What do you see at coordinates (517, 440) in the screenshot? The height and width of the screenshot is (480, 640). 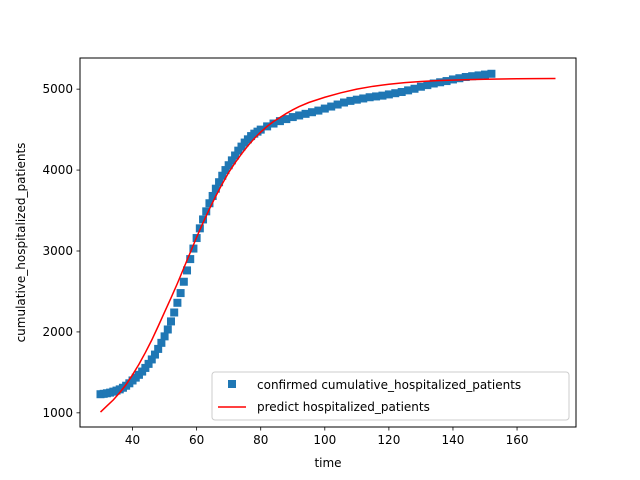 I see `x-tick-label: 160` at bounding box center [517, 440].